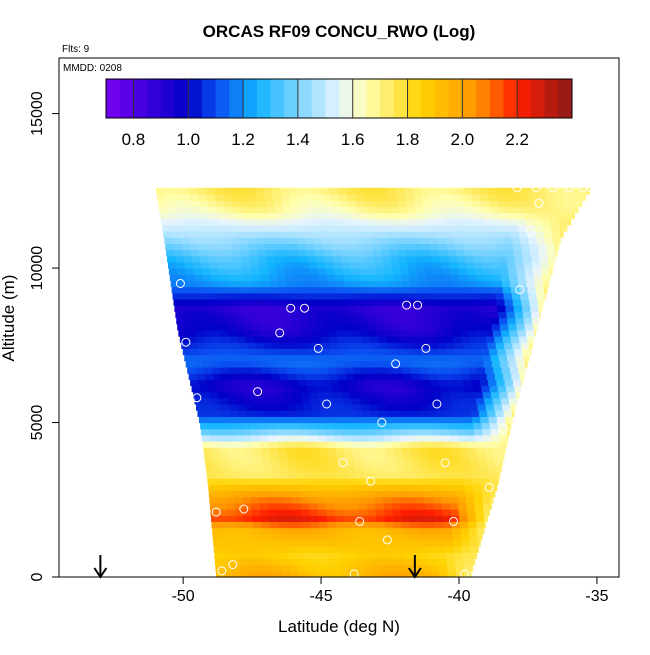 Image resolution: width=650 pixels, height=655 pixels. What do you see at coordinates (92, 68) in the screenshot?
I see `date-label: MMDD: 0208` at bounding box center [92, 68].